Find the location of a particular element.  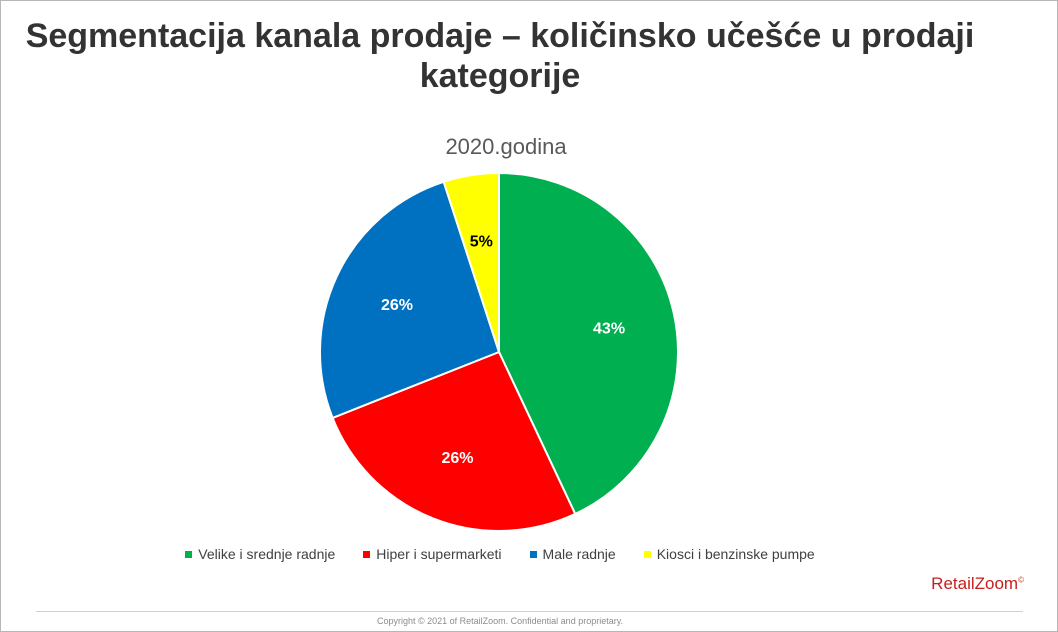

legend-label-kiosci: Kiosci i benzinske pumpe is located at coordinates (735, 554).